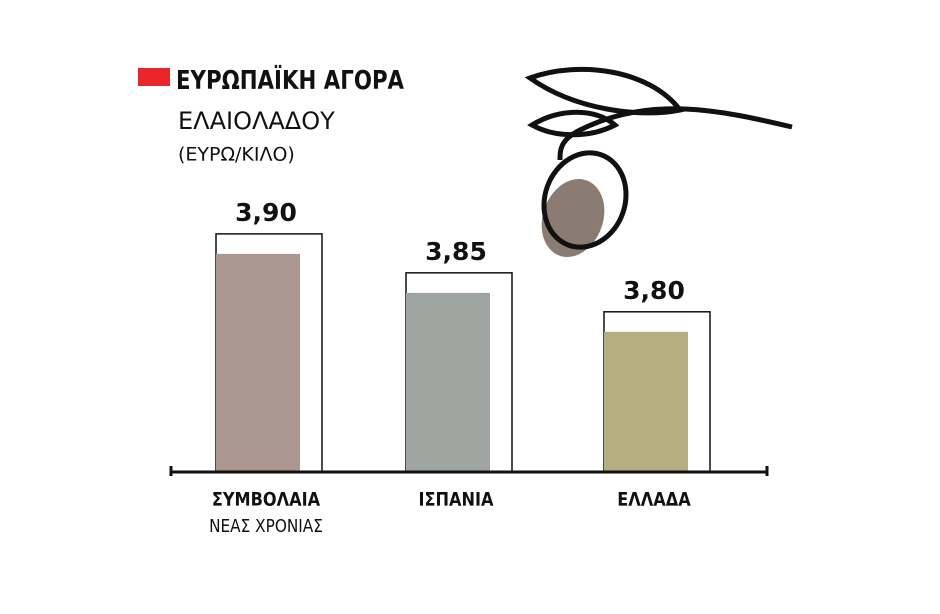 The width and height of the screenshot is (940, 614). What do you see at coordinates (236, 155) in the screenshot?
I see `unit-label: (ΕΥΡΩ/ΚΙΛΟ)` at bounding box center [236, 155].